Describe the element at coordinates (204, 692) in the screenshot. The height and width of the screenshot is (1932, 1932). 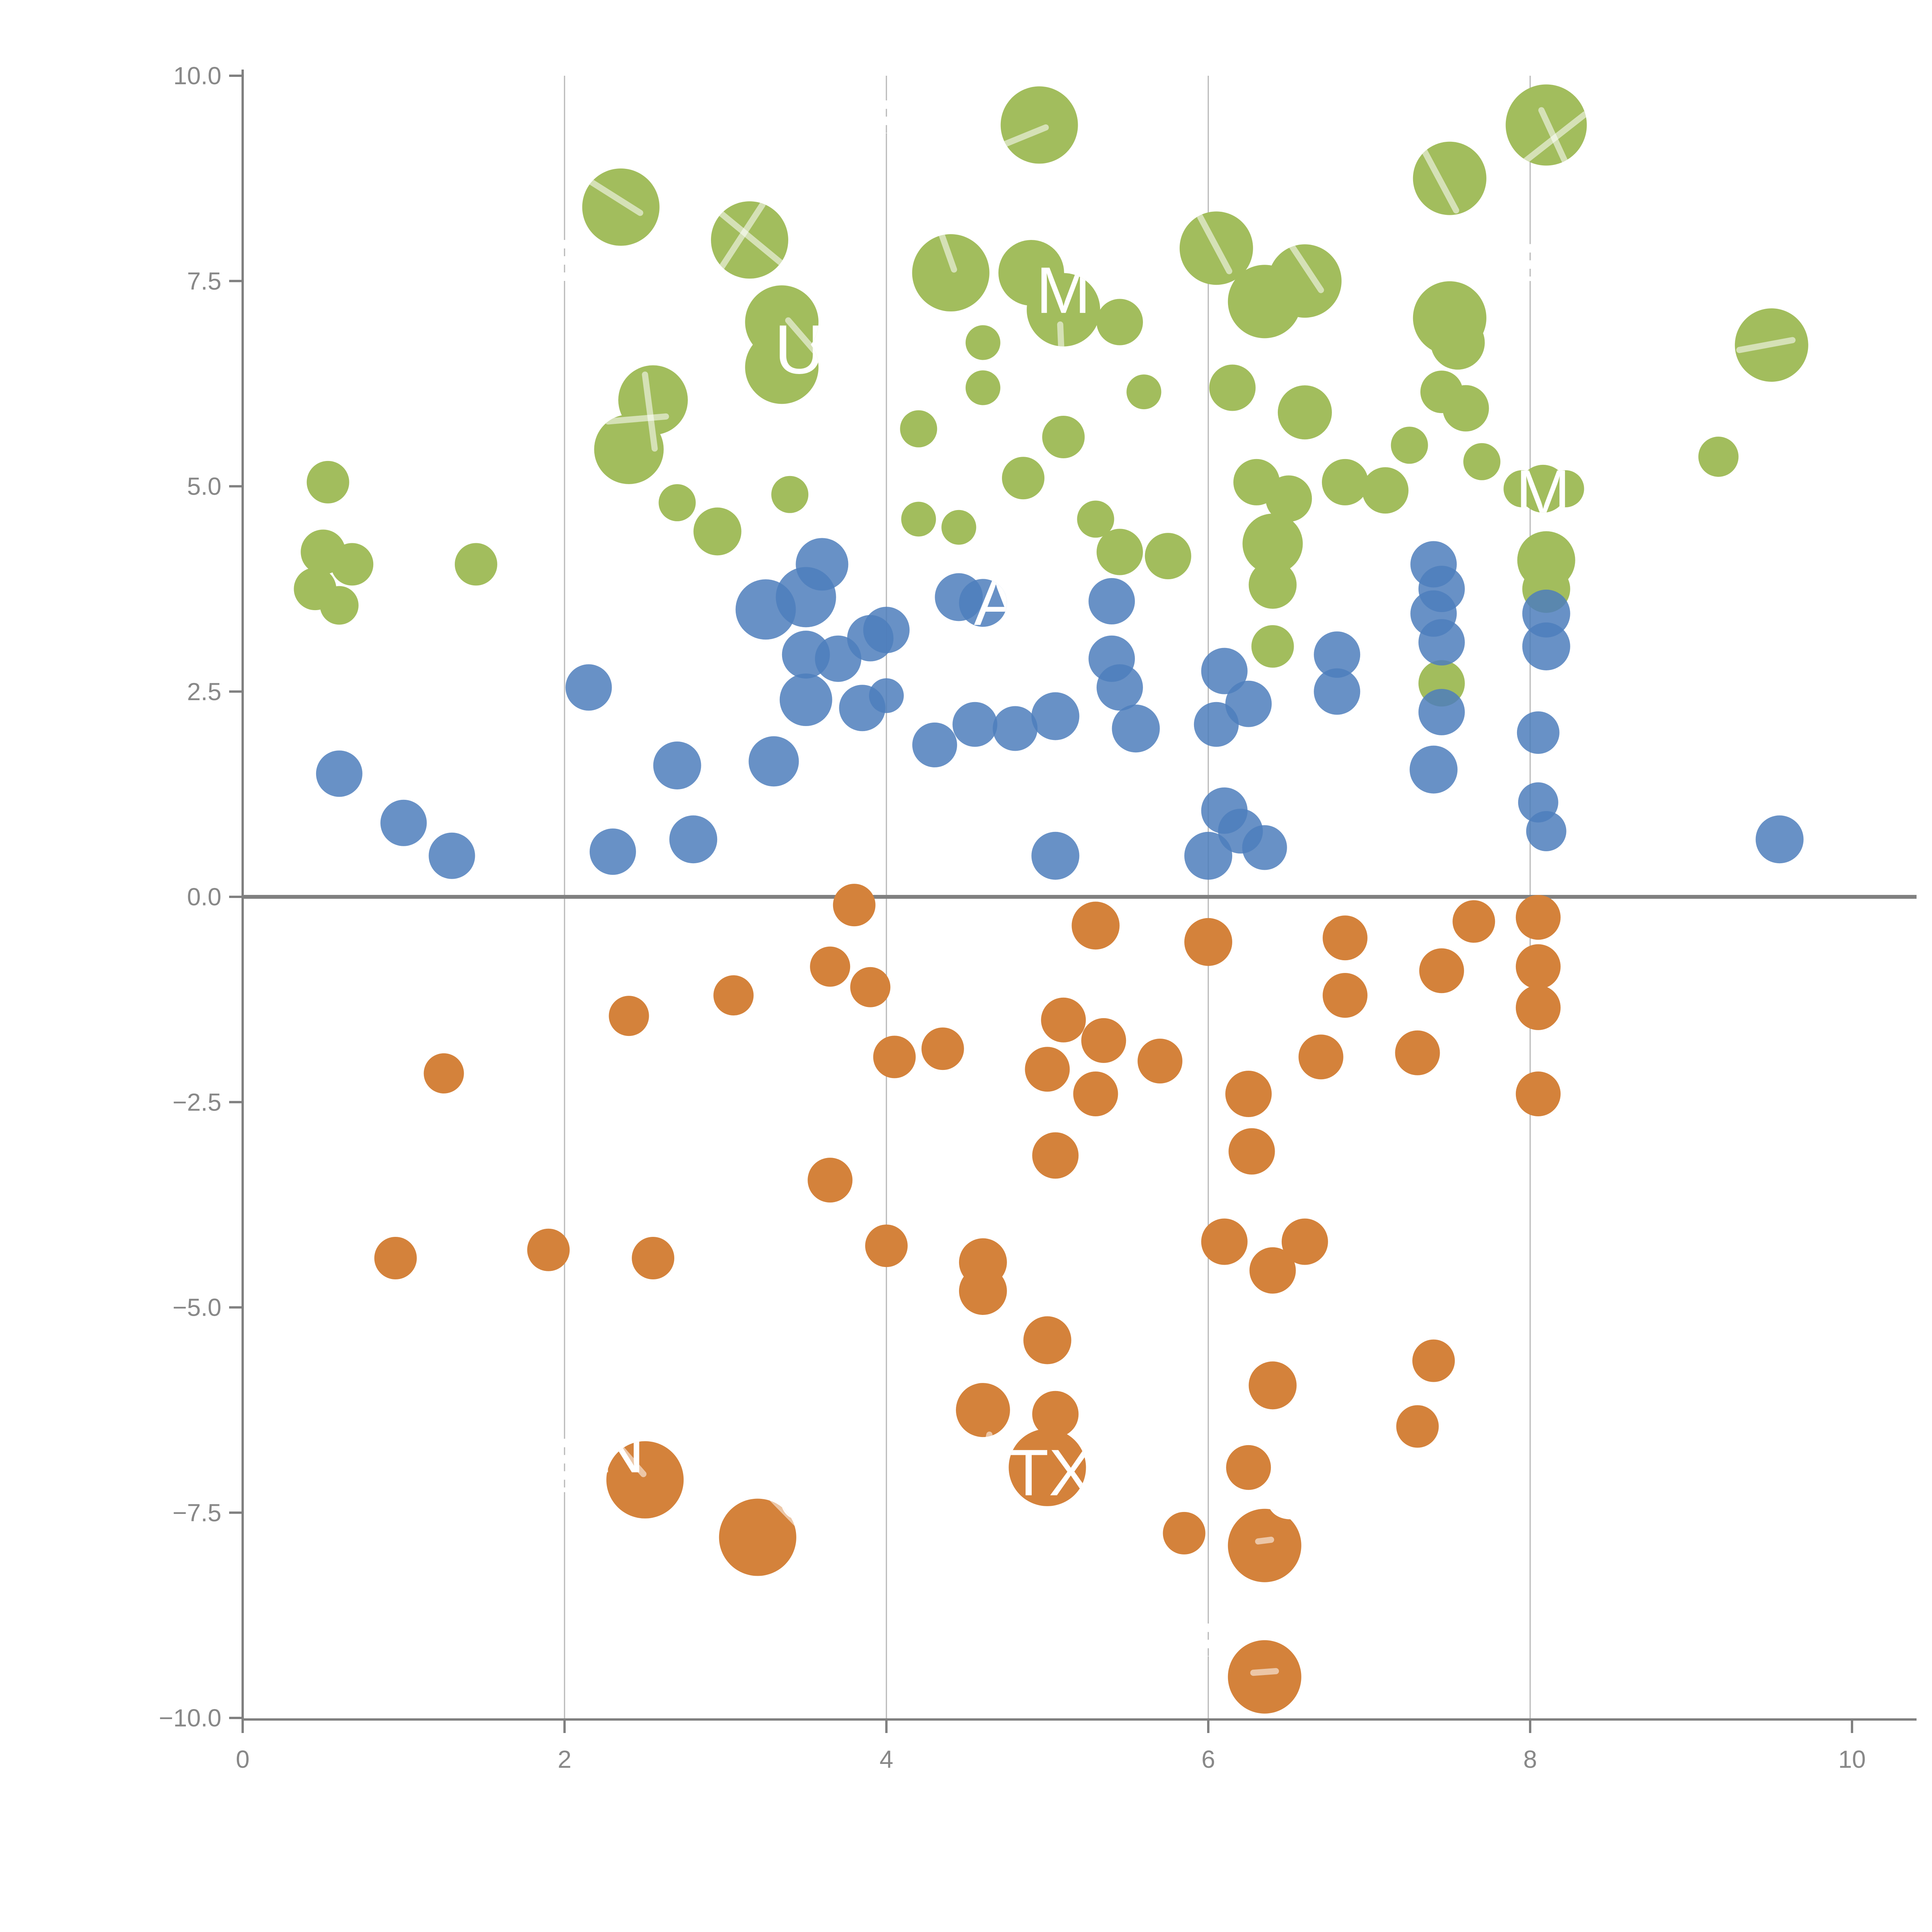
I see `y-tick-label: 2.5` at that location.